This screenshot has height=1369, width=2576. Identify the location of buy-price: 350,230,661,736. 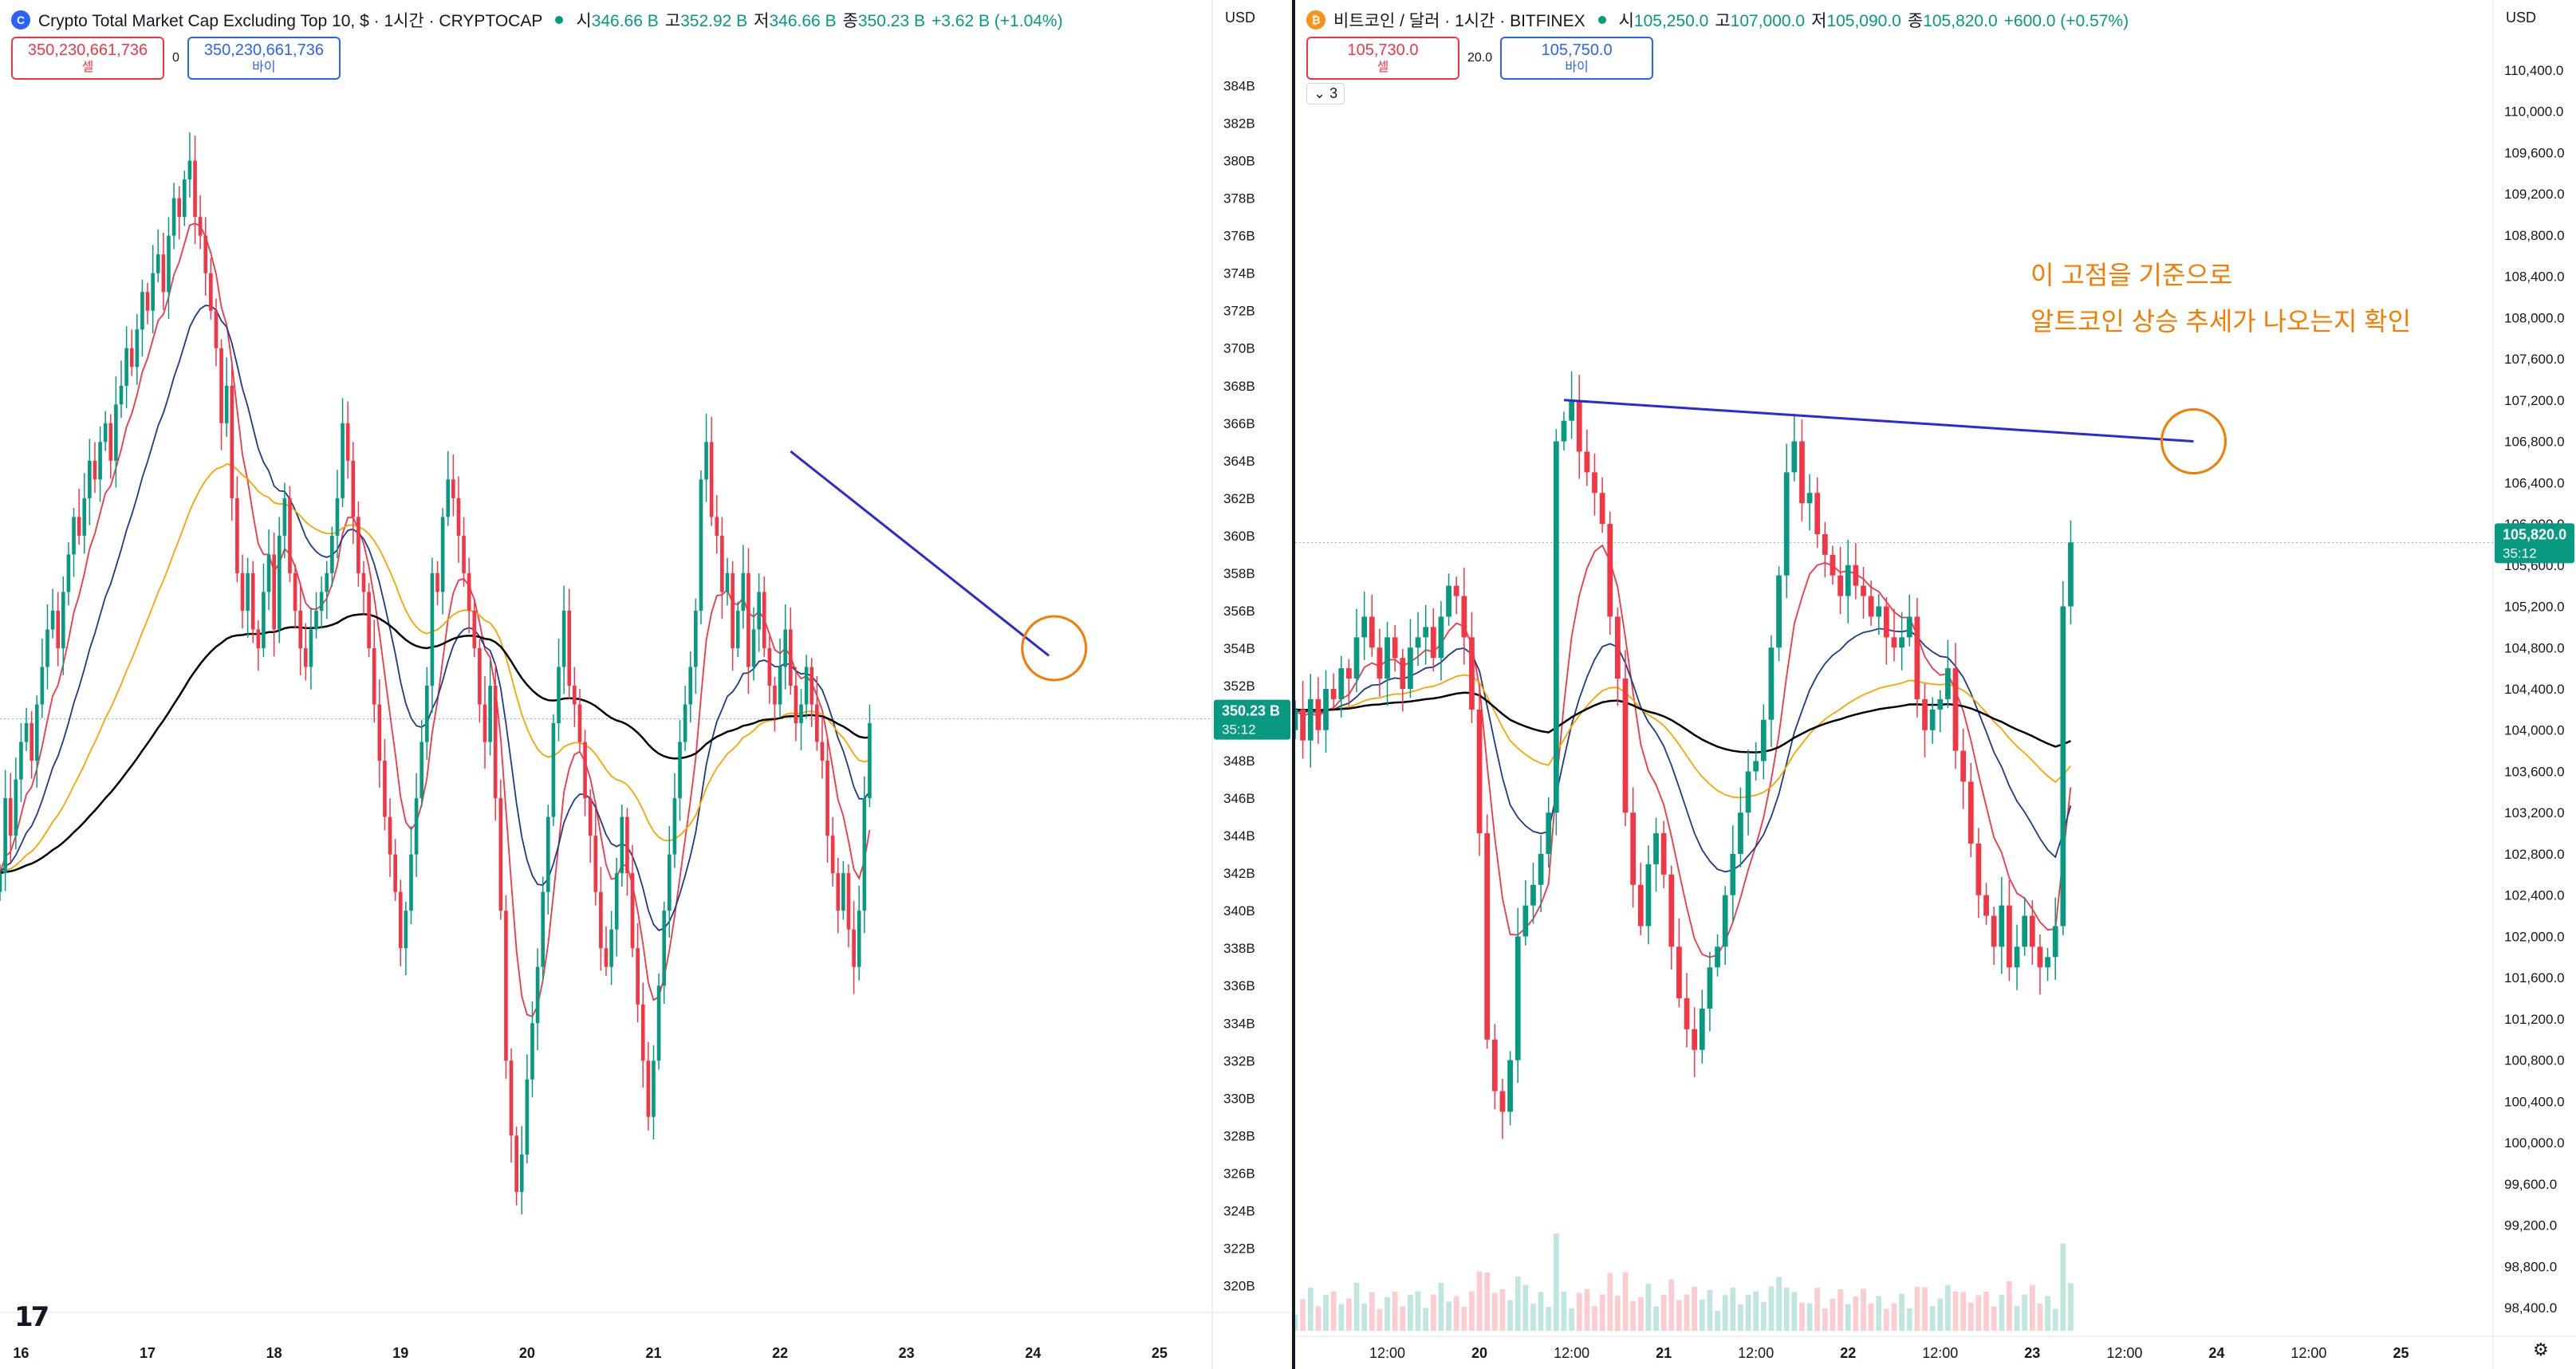
(263, 50).